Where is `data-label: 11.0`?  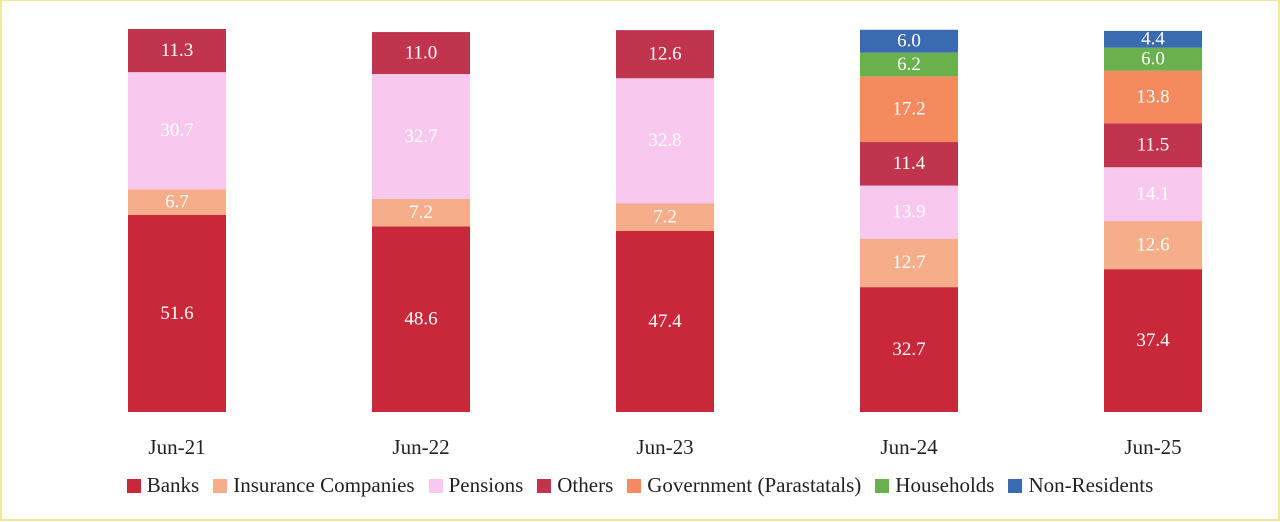 data-label: 11.0 is located at coordinates (421, 52).